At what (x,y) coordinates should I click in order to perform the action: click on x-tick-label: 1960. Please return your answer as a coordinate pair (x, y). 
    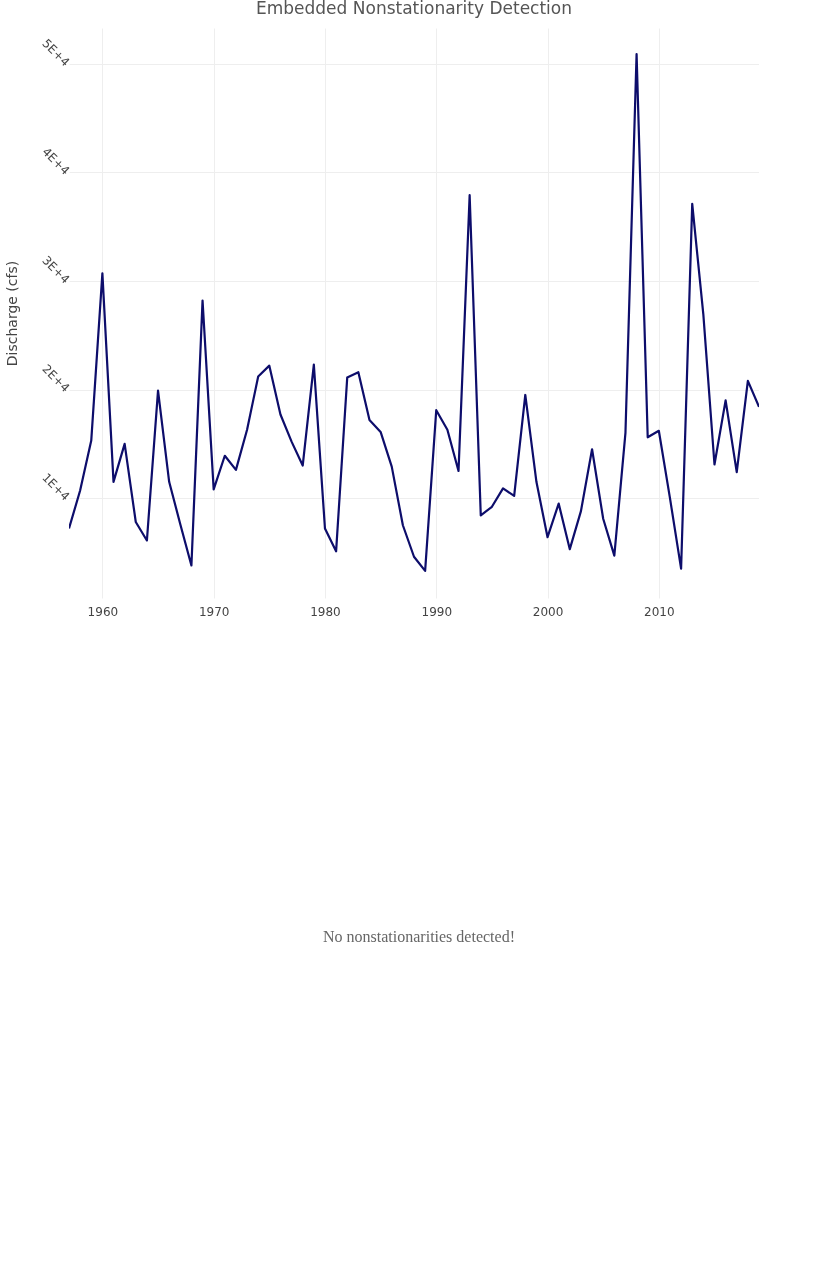
    Looking at the image, I should click on (103, 611).